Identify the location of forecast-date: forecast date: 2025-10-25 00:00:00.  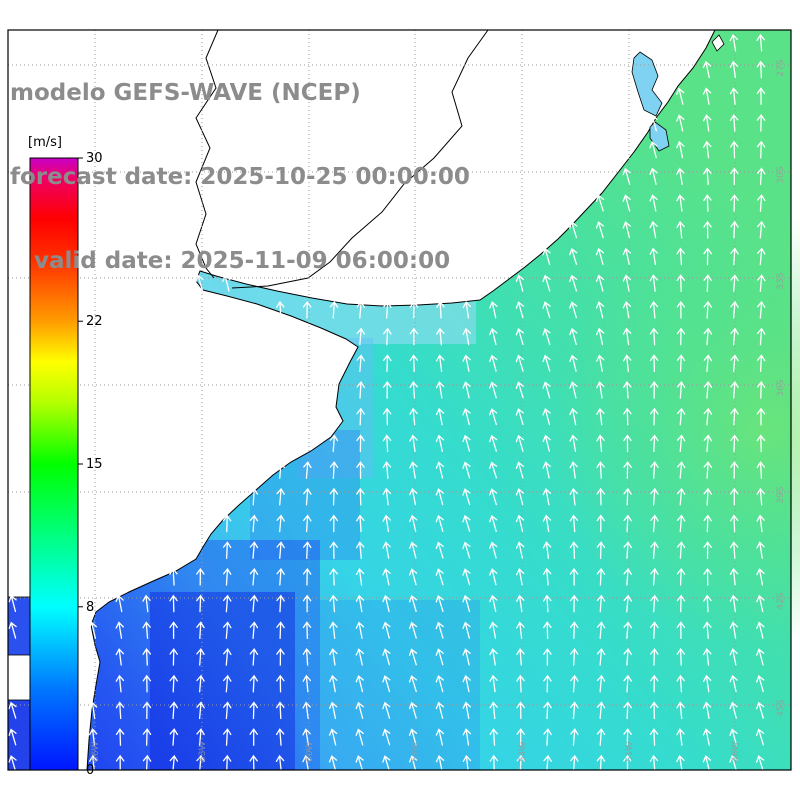
(240, 177).